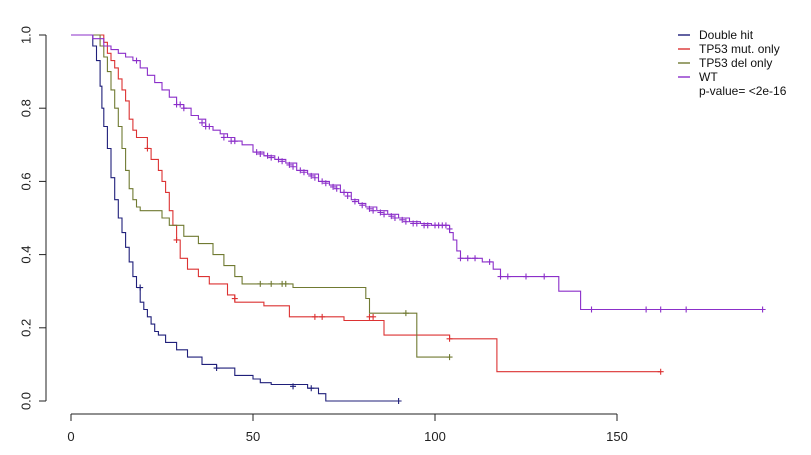 This screenshot has height=455, width=811. Describe the element at coordinates (435, 436) in the screenshot. I see `x-tick-label: 100` at that location.